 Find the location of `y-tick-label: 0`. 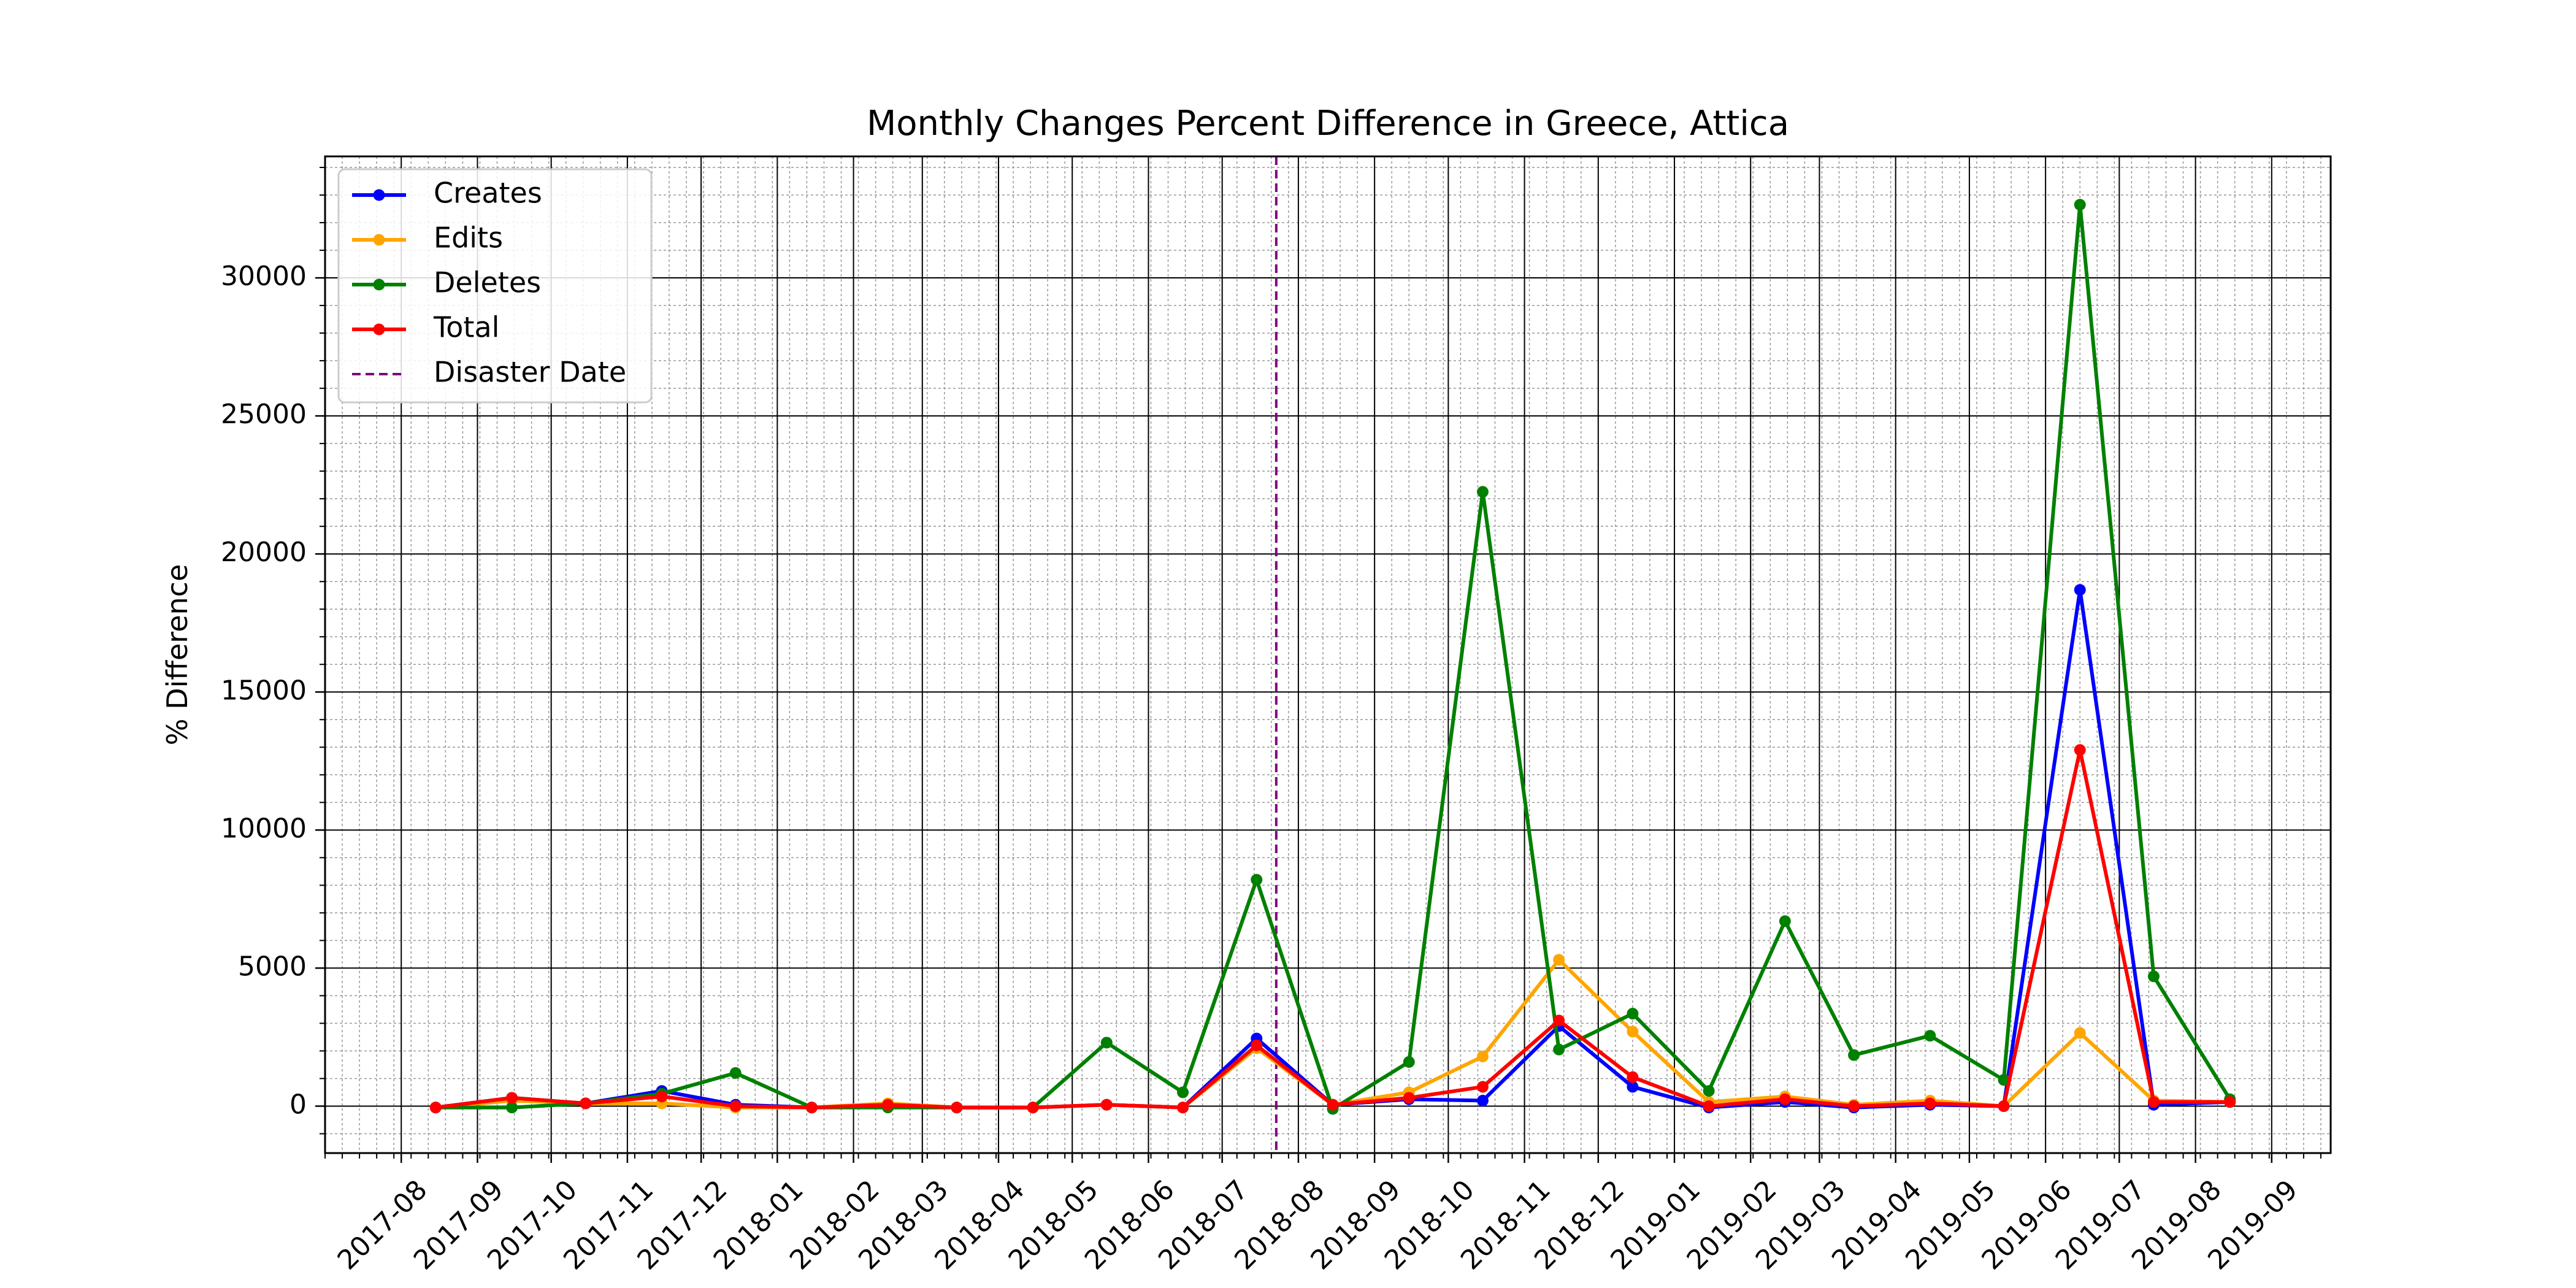

y-tick-label: 0 is located at coordinates (298, 1104).